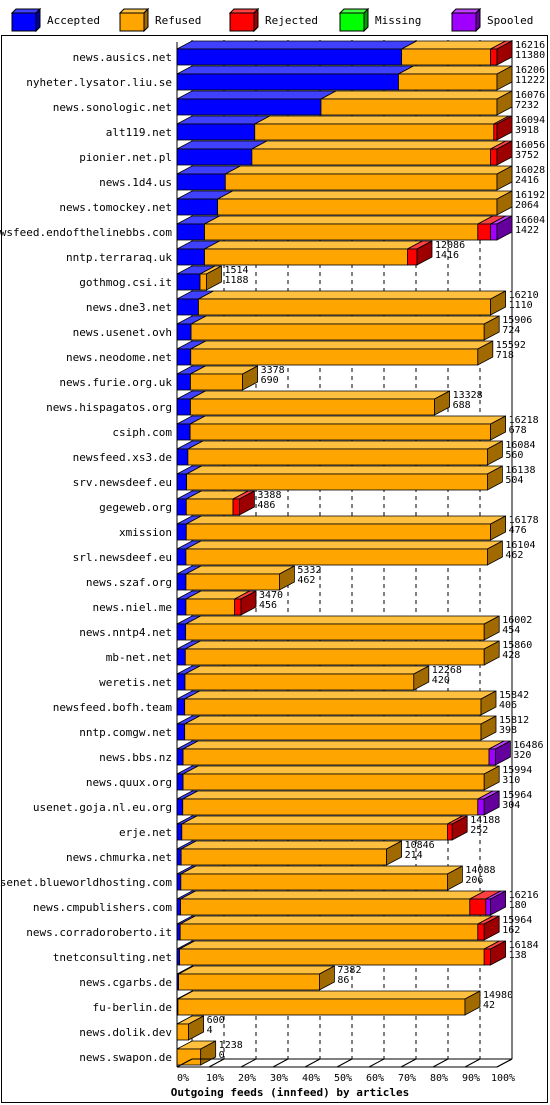 The height and width of the screenshot is (1105, 550). I want to click on row-accepted-label: 406, so click(508, 705).